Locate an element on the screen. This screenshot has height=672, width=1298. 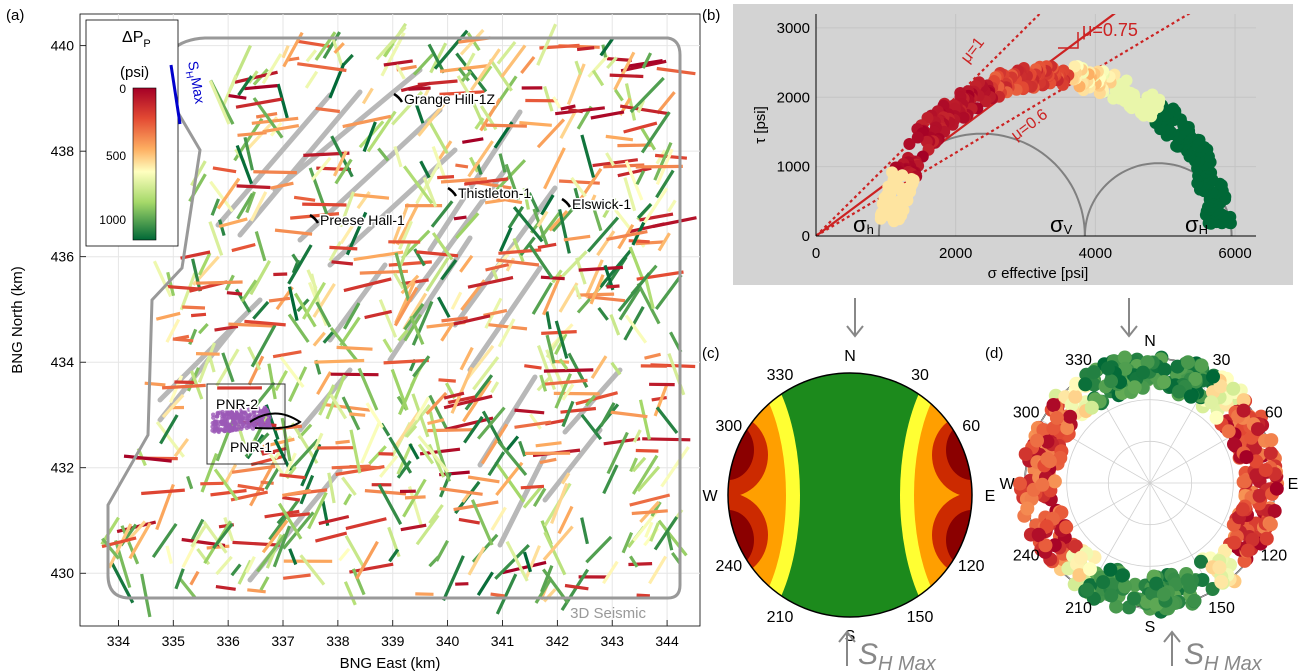
azimuth-label: 300 is located at coordinates (1026, 413).